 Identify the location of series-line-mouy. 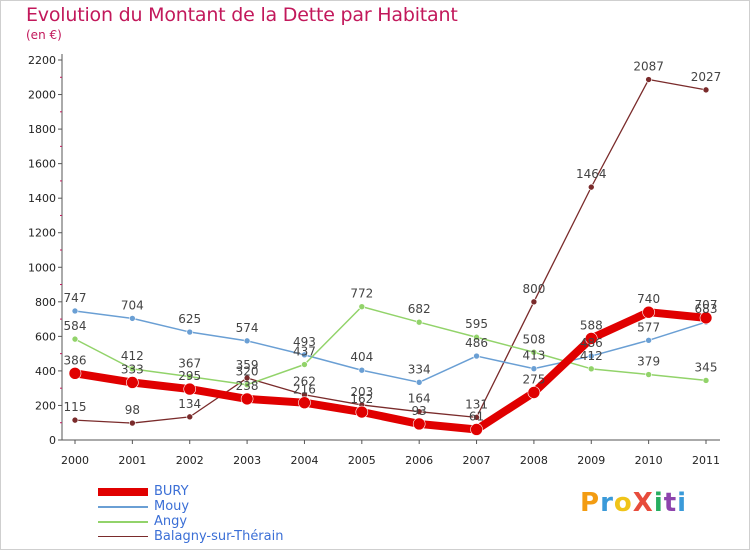
(390, 347).